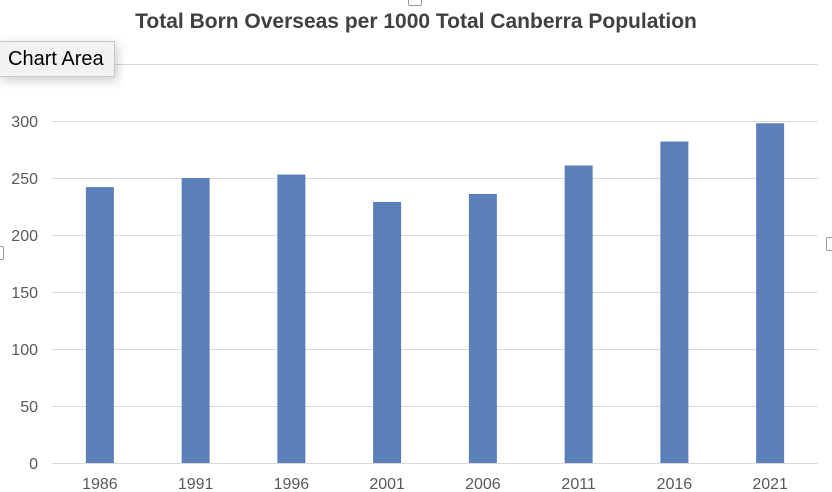 This screenshot has width=832, height=492. Describe the element at coordinates (24, 293) in the screenshot. I see `y-tick-label: 150` at that location.